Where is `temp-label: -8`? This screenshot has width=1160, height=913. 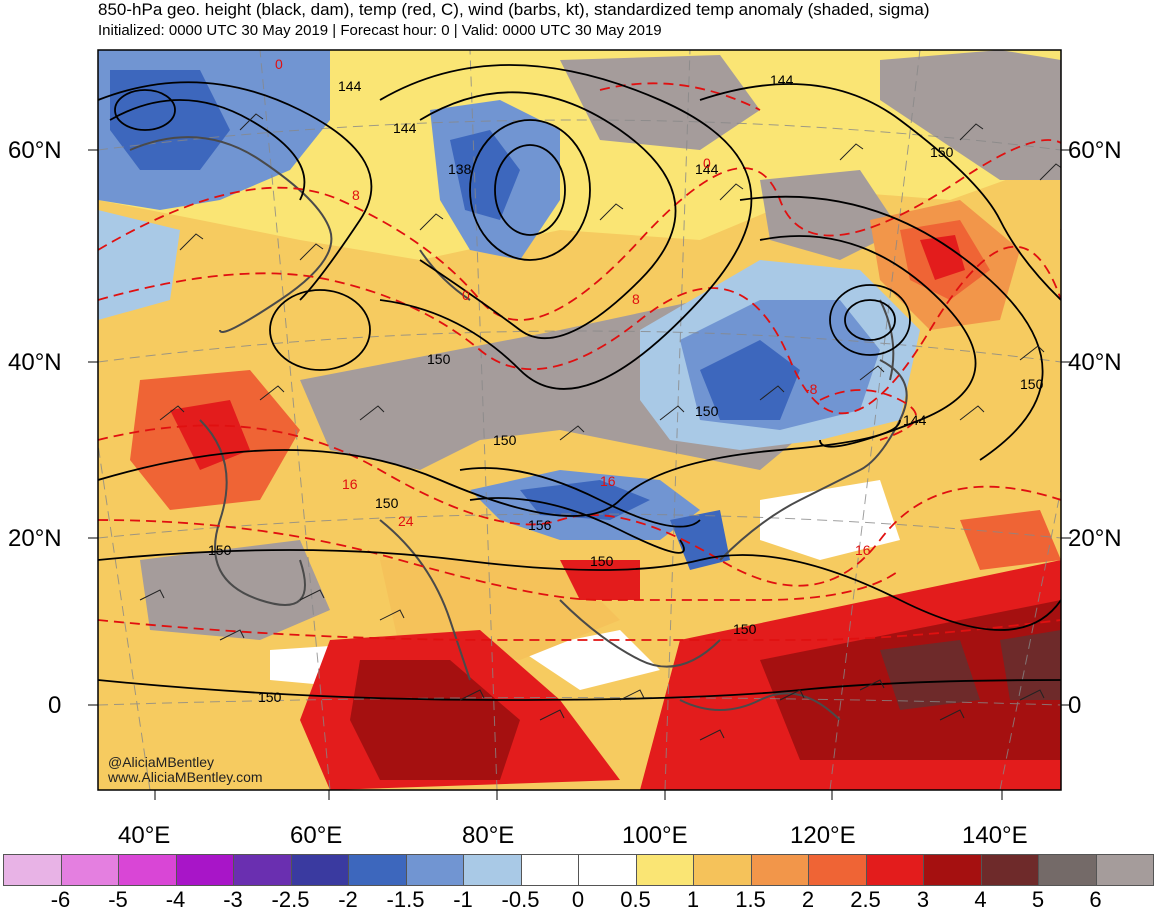 temp-label: -8 is located at coordinates (811, 389).